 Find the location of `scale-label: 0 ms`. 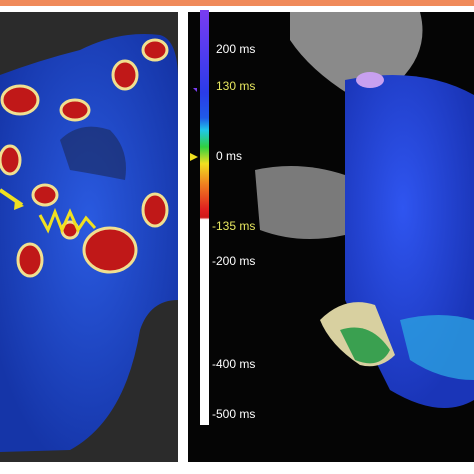

scale-label: 0 ms is located at coordinates (229, 156).